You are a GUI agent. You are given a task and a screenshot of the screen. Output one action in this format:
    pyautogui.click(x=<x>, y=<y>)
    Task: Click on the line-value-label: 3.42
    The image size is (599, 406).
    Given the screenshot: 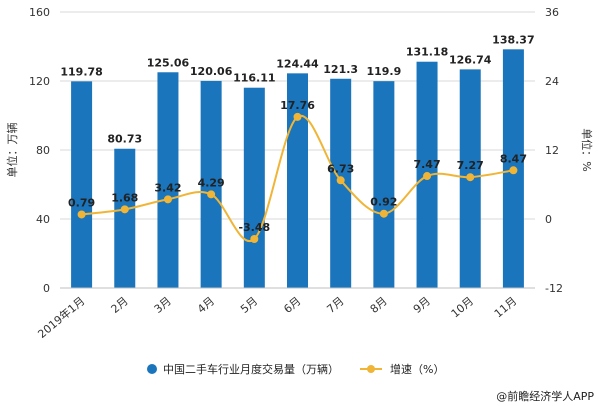 What is the action you would take?
    pyautogui.click(x=167, y=187)
    